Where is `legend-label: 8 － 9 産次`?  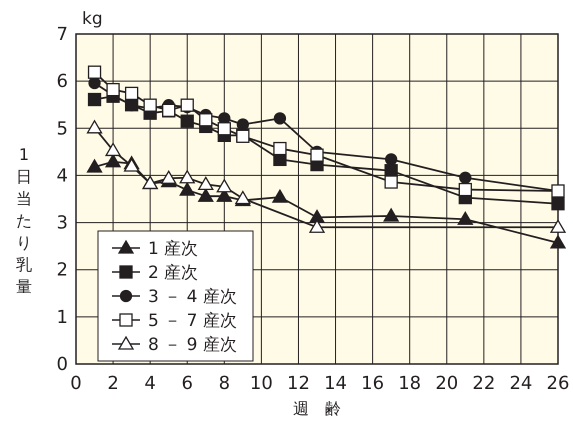
legend-label: 8 － 9 産次 is located at coordinates (192, 345).